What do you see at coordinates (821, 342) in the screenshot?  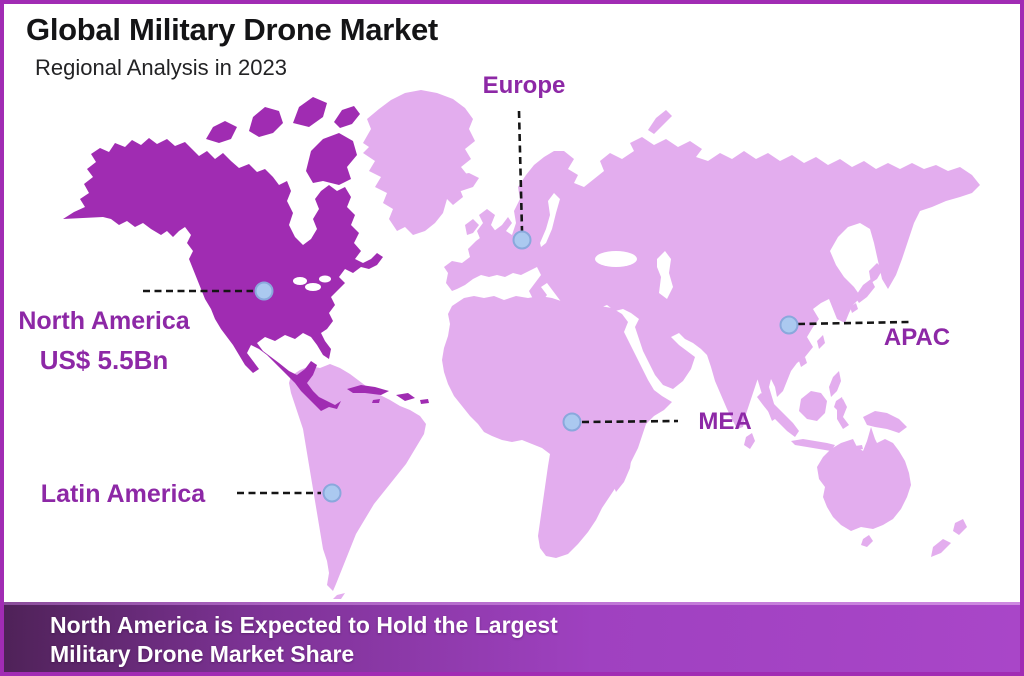 I see `taiwan-landmass` at bounding box center [821, 342].